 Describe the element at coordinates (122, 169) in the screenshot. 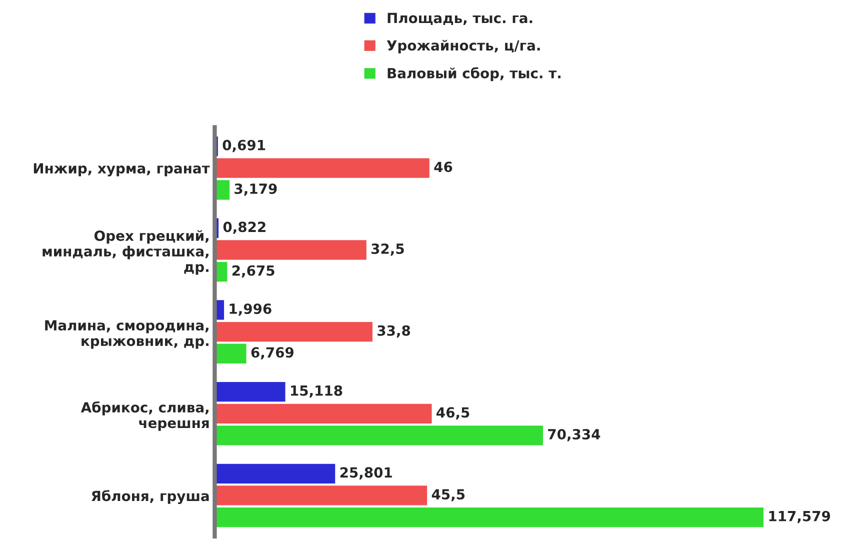

I see `y-tick-label: Инжир, хурма, гранат` at that location.